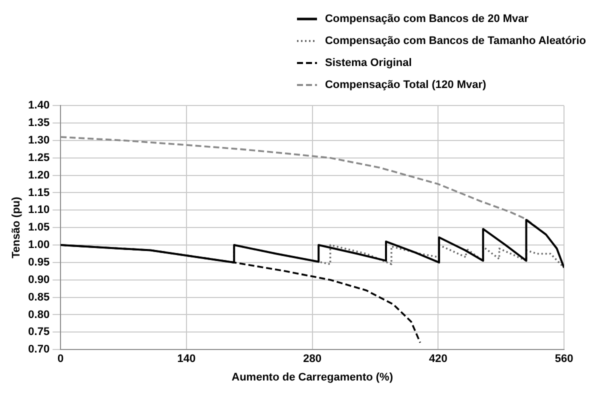 The image size is (594, 405). Describe the element at coordinates (455, 41) in the screenshot. I see `legend-label: Compensação com Bancos de Tamanho Aleatório` at that location.